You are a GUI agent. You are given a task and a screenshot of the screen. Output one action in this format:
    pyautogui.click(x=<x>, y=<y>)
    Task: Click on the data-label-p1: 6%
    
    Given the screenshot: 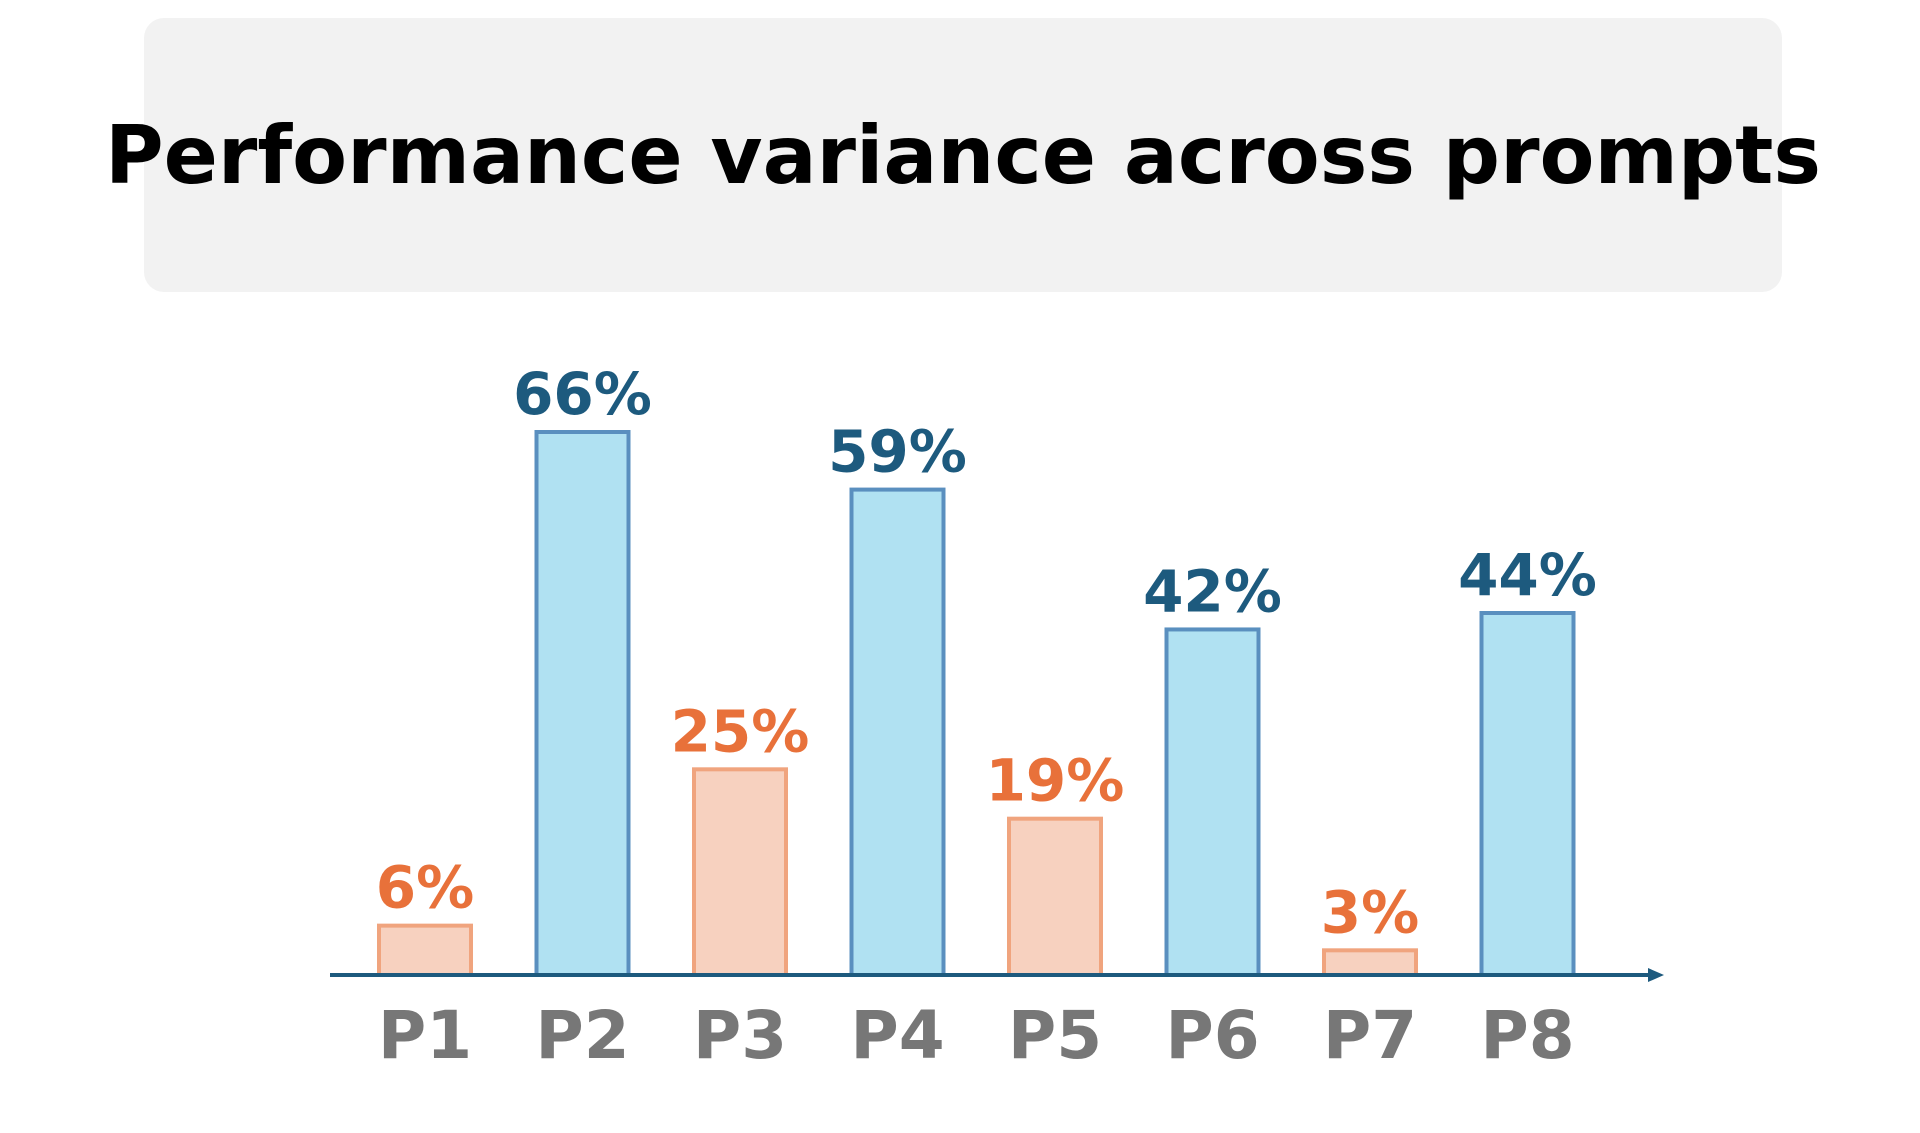 What is the action you would take?
    pyautogui.click(x=425, y=888)
    